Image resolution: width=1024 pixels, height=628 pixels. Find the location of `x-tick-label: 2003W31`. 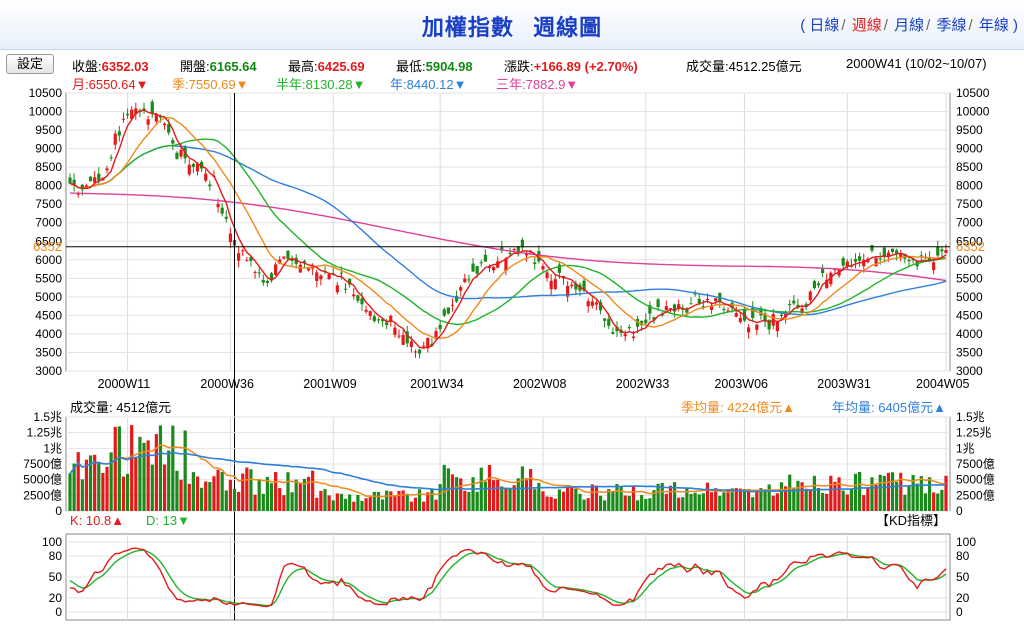

x-tick-label: 2003W31 is located at coordinates (844, 384).